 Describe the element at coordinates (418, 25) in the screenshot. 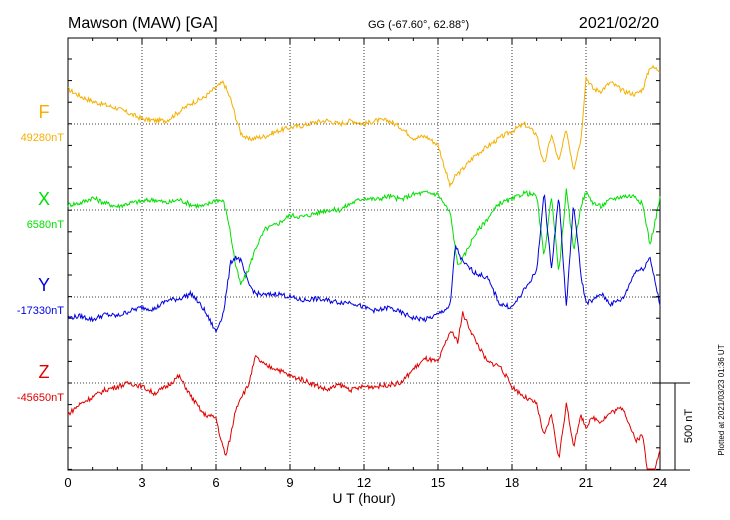

I see `station-coords: GG (-67.60°, 62.88°)` at that location.